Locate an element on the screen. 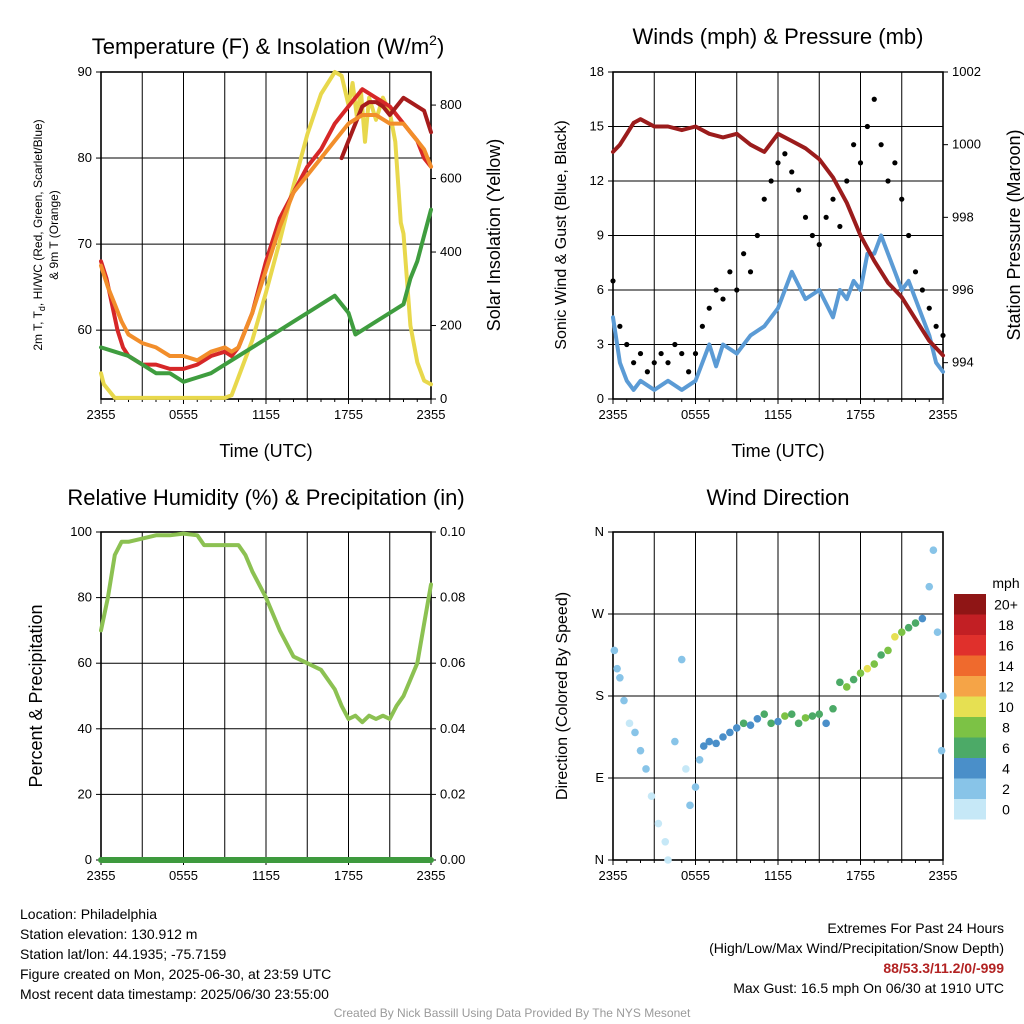 The height and width of the screenshot is (1024, 1024). colorbar-label: 8 is located at coordinates (1006, 727).